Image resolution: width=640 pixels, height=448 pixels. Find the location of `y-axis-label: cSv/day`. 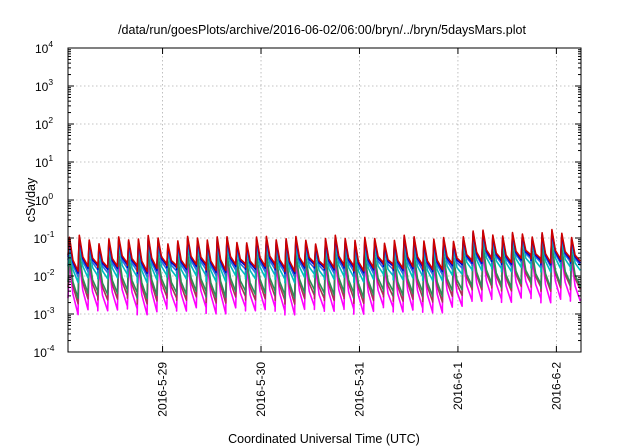

y-axis-label: cSv/day is located at coordinates (31, 199).